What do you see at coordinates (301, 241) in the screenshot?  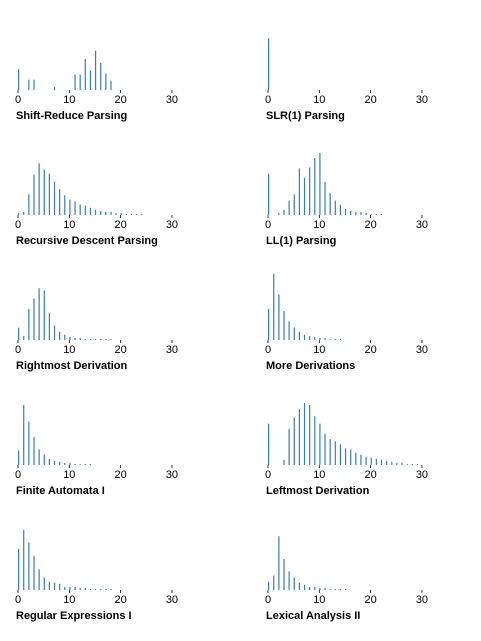 I see `chart-title: LL(1) Parsing` at bounding box center [301, 241].